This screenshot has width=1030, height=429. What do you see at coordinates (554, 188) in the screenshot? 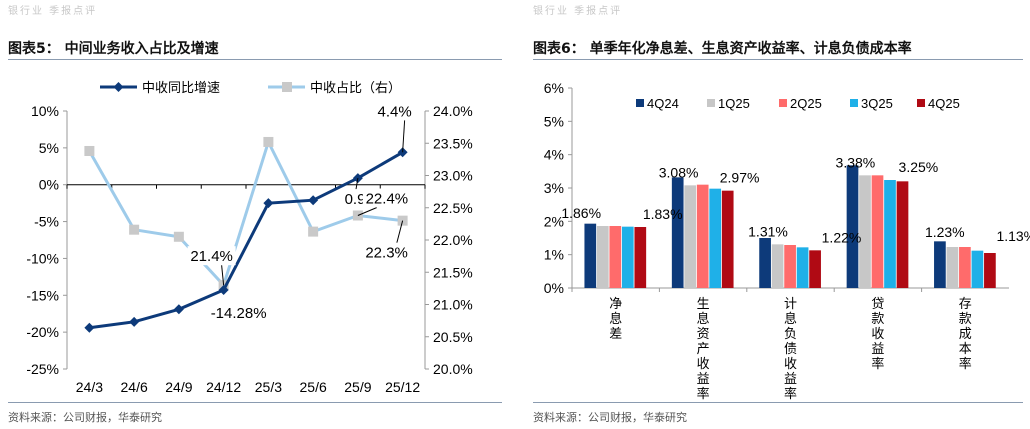
I see `y-tick-label: 3%` at bounding box center [554, 188].